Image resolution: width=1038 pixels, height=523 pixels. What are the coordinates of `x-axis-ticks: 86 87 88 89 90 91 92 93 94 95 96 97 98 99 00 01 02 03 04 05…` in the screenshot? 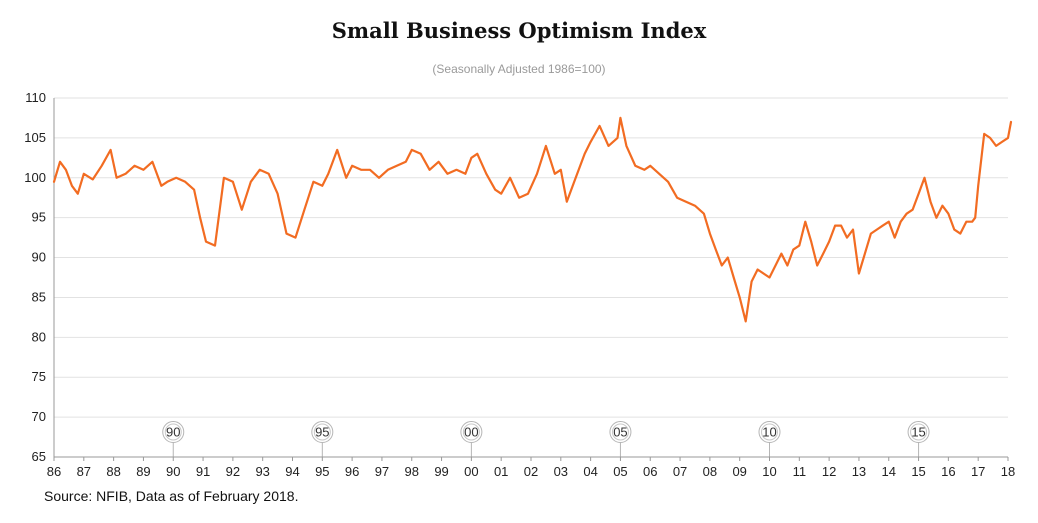 It's located at (531, 468).